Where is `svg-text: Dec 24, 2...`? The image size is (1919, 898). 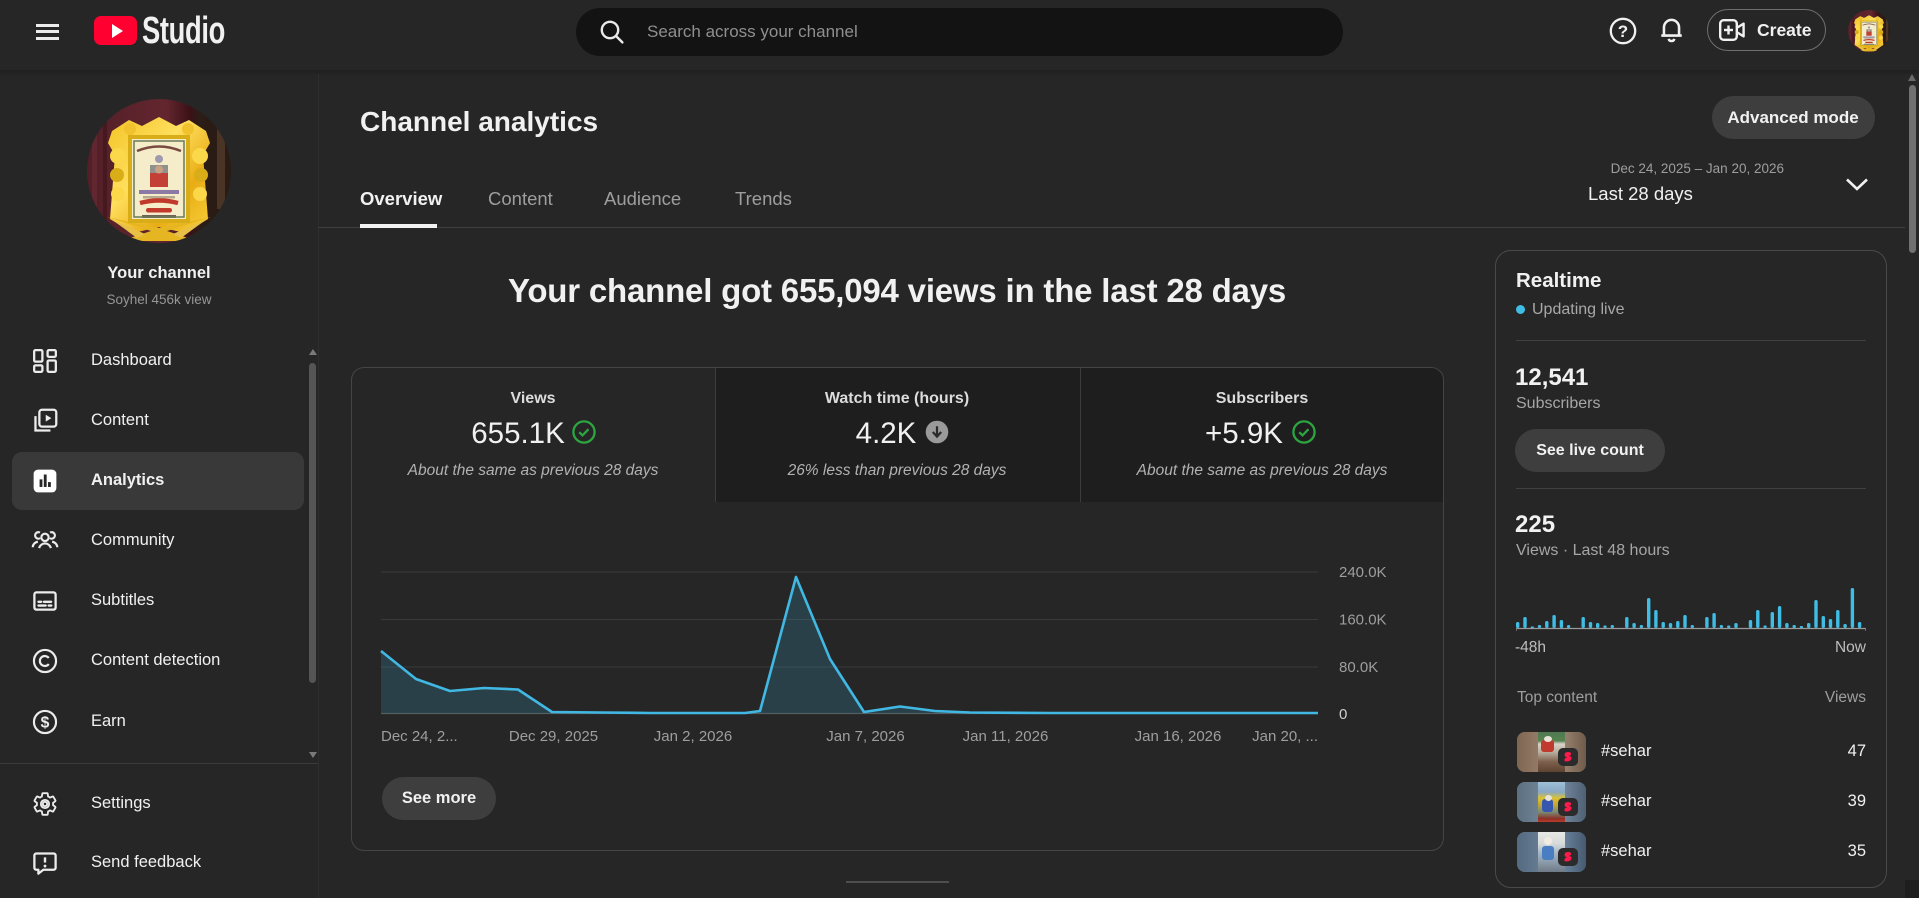 svg-text: Dec 24, 2... is located at coordinates (419, 736).